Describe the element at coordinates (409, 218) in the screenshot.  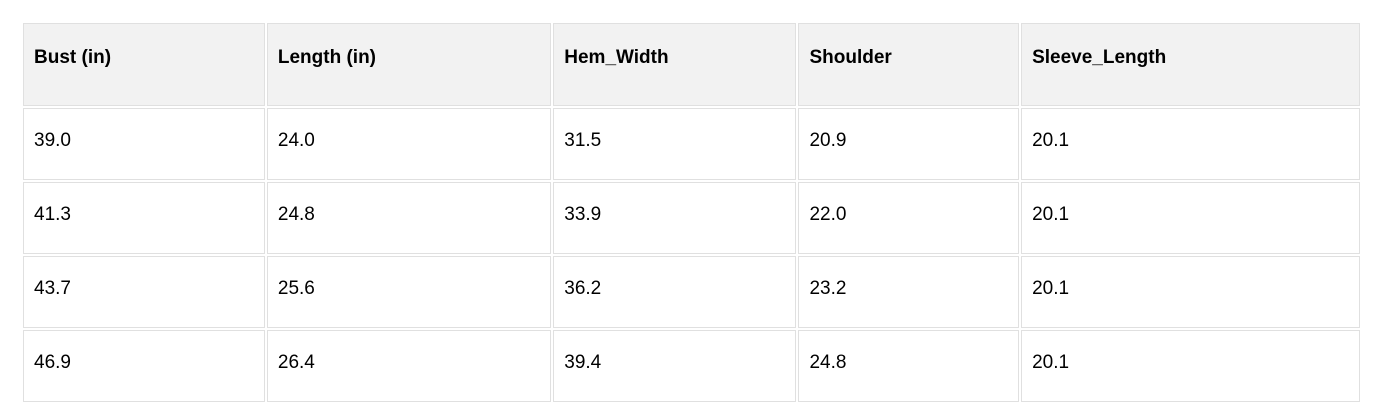
I see `cell-length: 24.8` at that location.